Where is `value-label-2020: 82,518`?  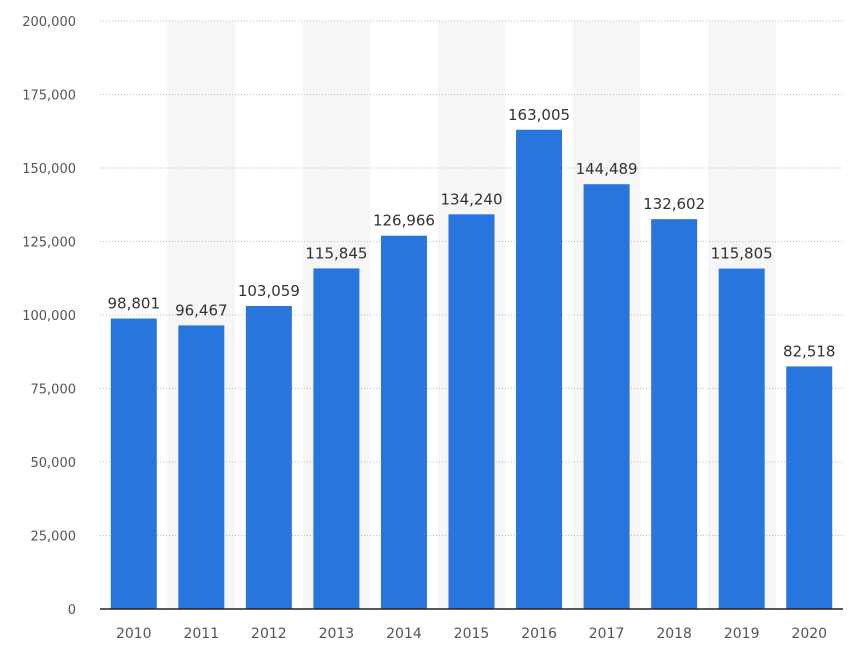
value-label-2020: 82,518 is located at coordinates (809, 351).